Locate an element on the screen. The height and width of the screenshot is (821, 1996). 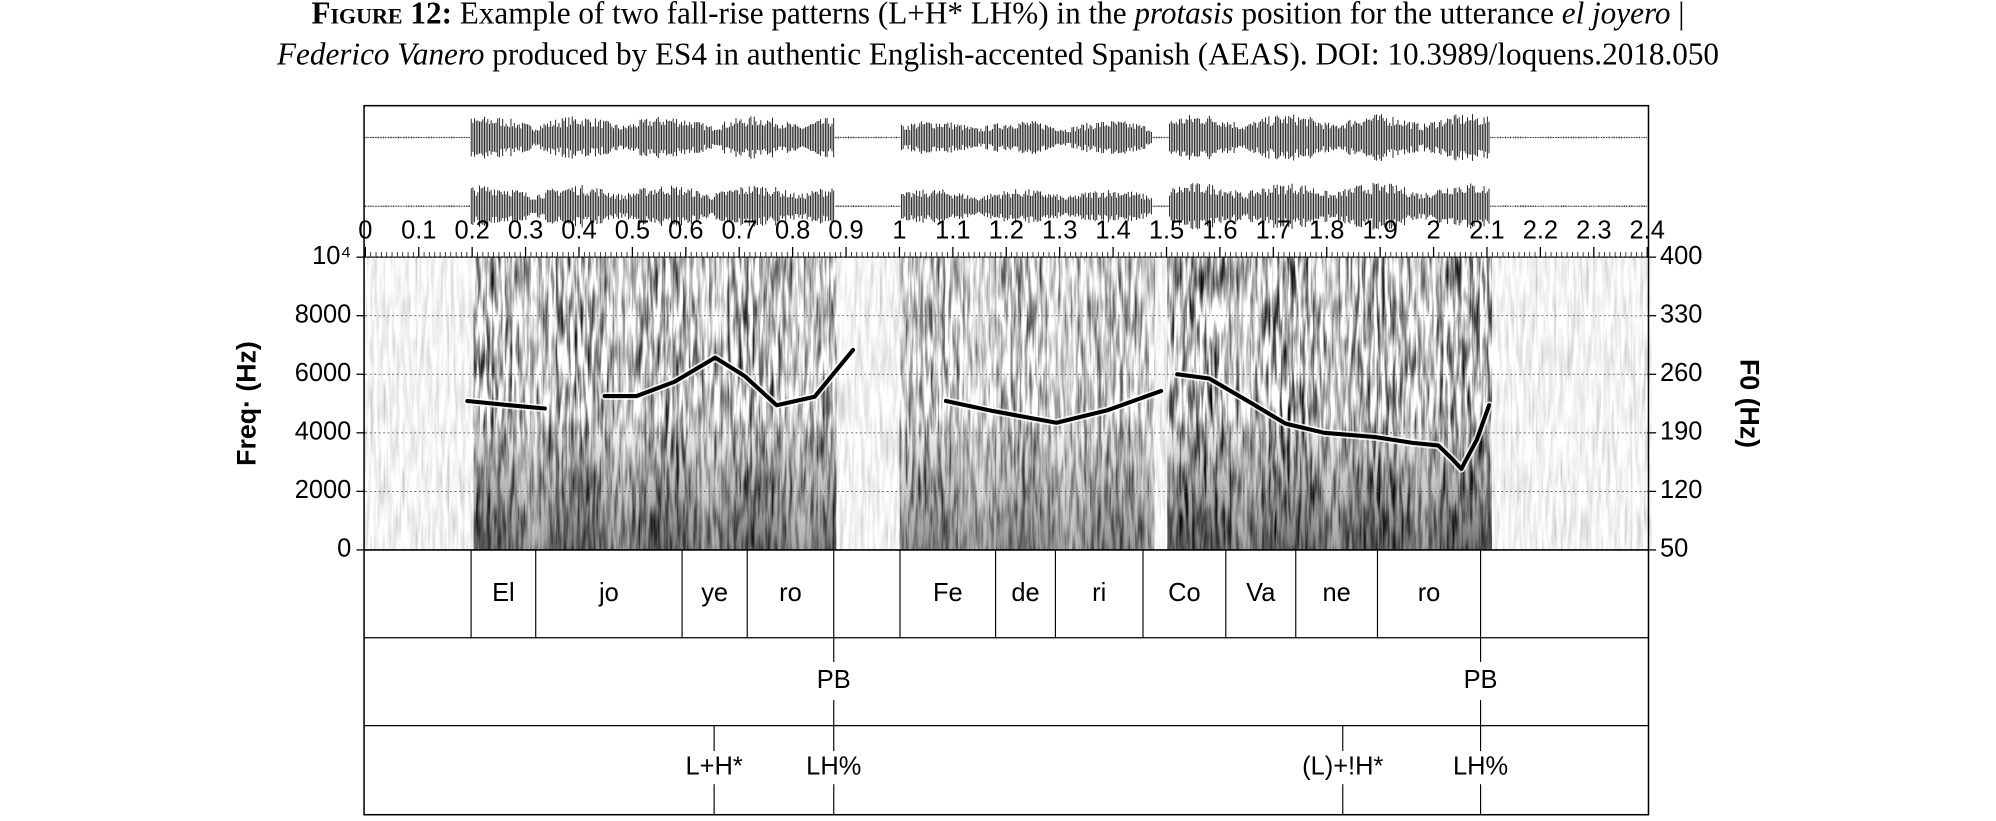
syllable-label: Va is located at coordinates (1261, 593).